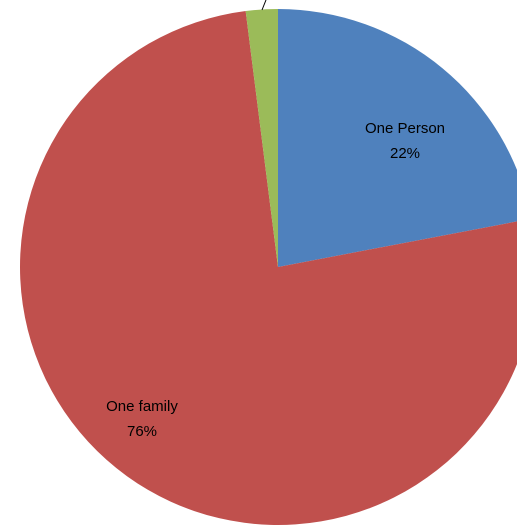  Describe the element at coordinates (405, 128) in the screenshot. I see `data-label-name: One Person` at that location.